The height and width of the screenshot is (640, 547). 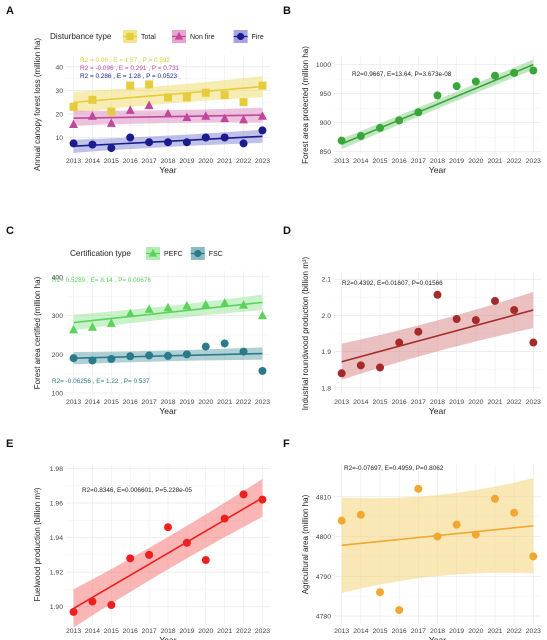 What do you see at coordinates (157, 36) in the screenshot?
I see `legend: Disturbance type Total Non fire Fire` at bounding box center [157, 36].